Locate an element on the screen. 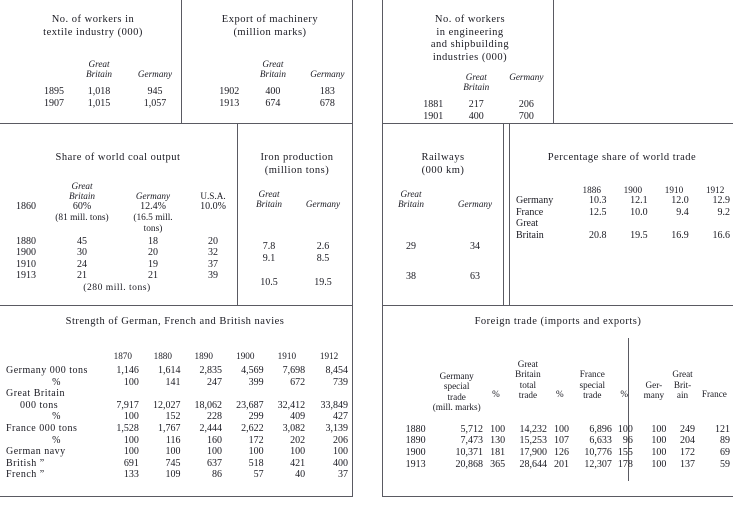  coal-note-de-1860-b: tons) is located at coordinates (153, 229).